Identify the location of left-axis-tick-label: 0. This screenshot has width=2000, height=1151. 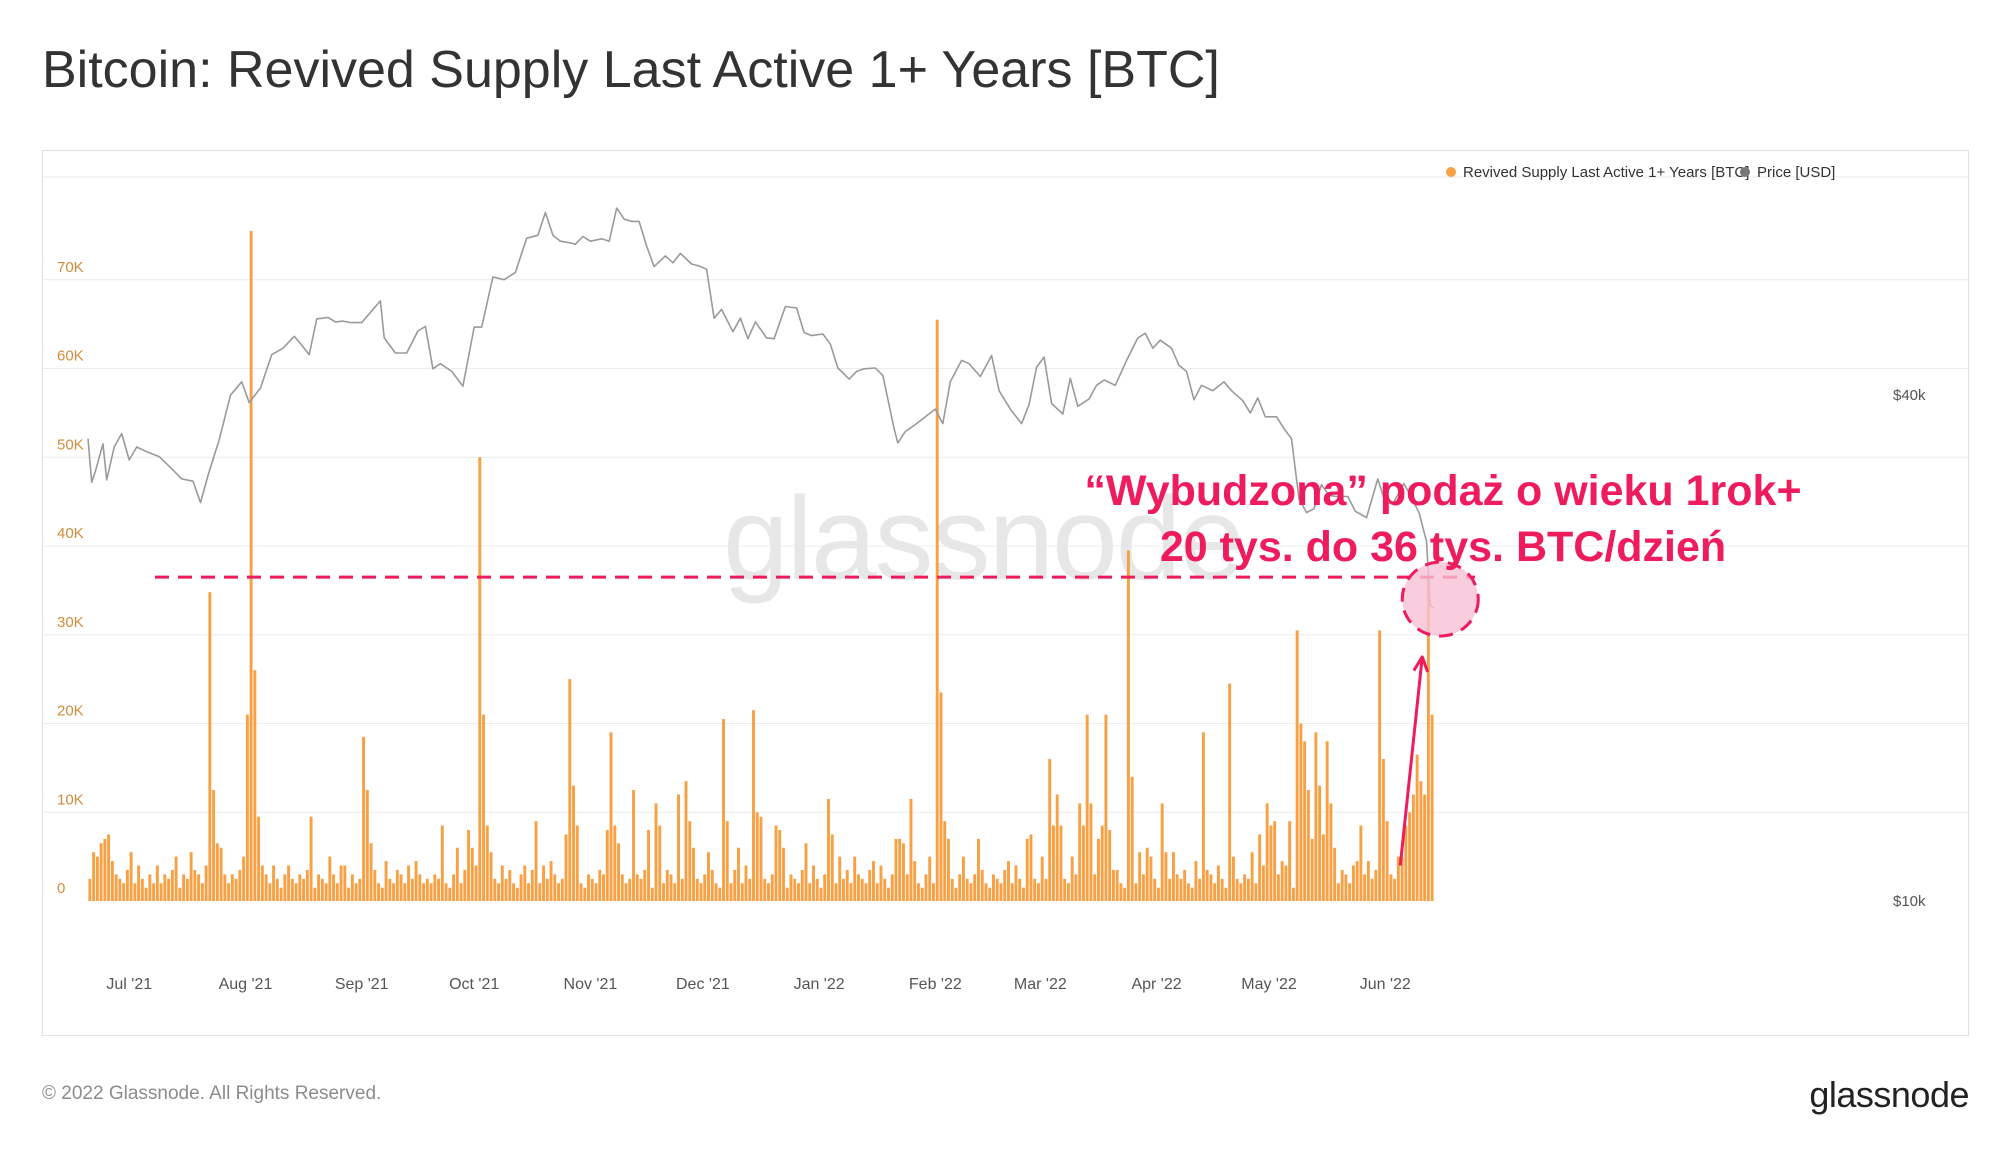
(61, 888).